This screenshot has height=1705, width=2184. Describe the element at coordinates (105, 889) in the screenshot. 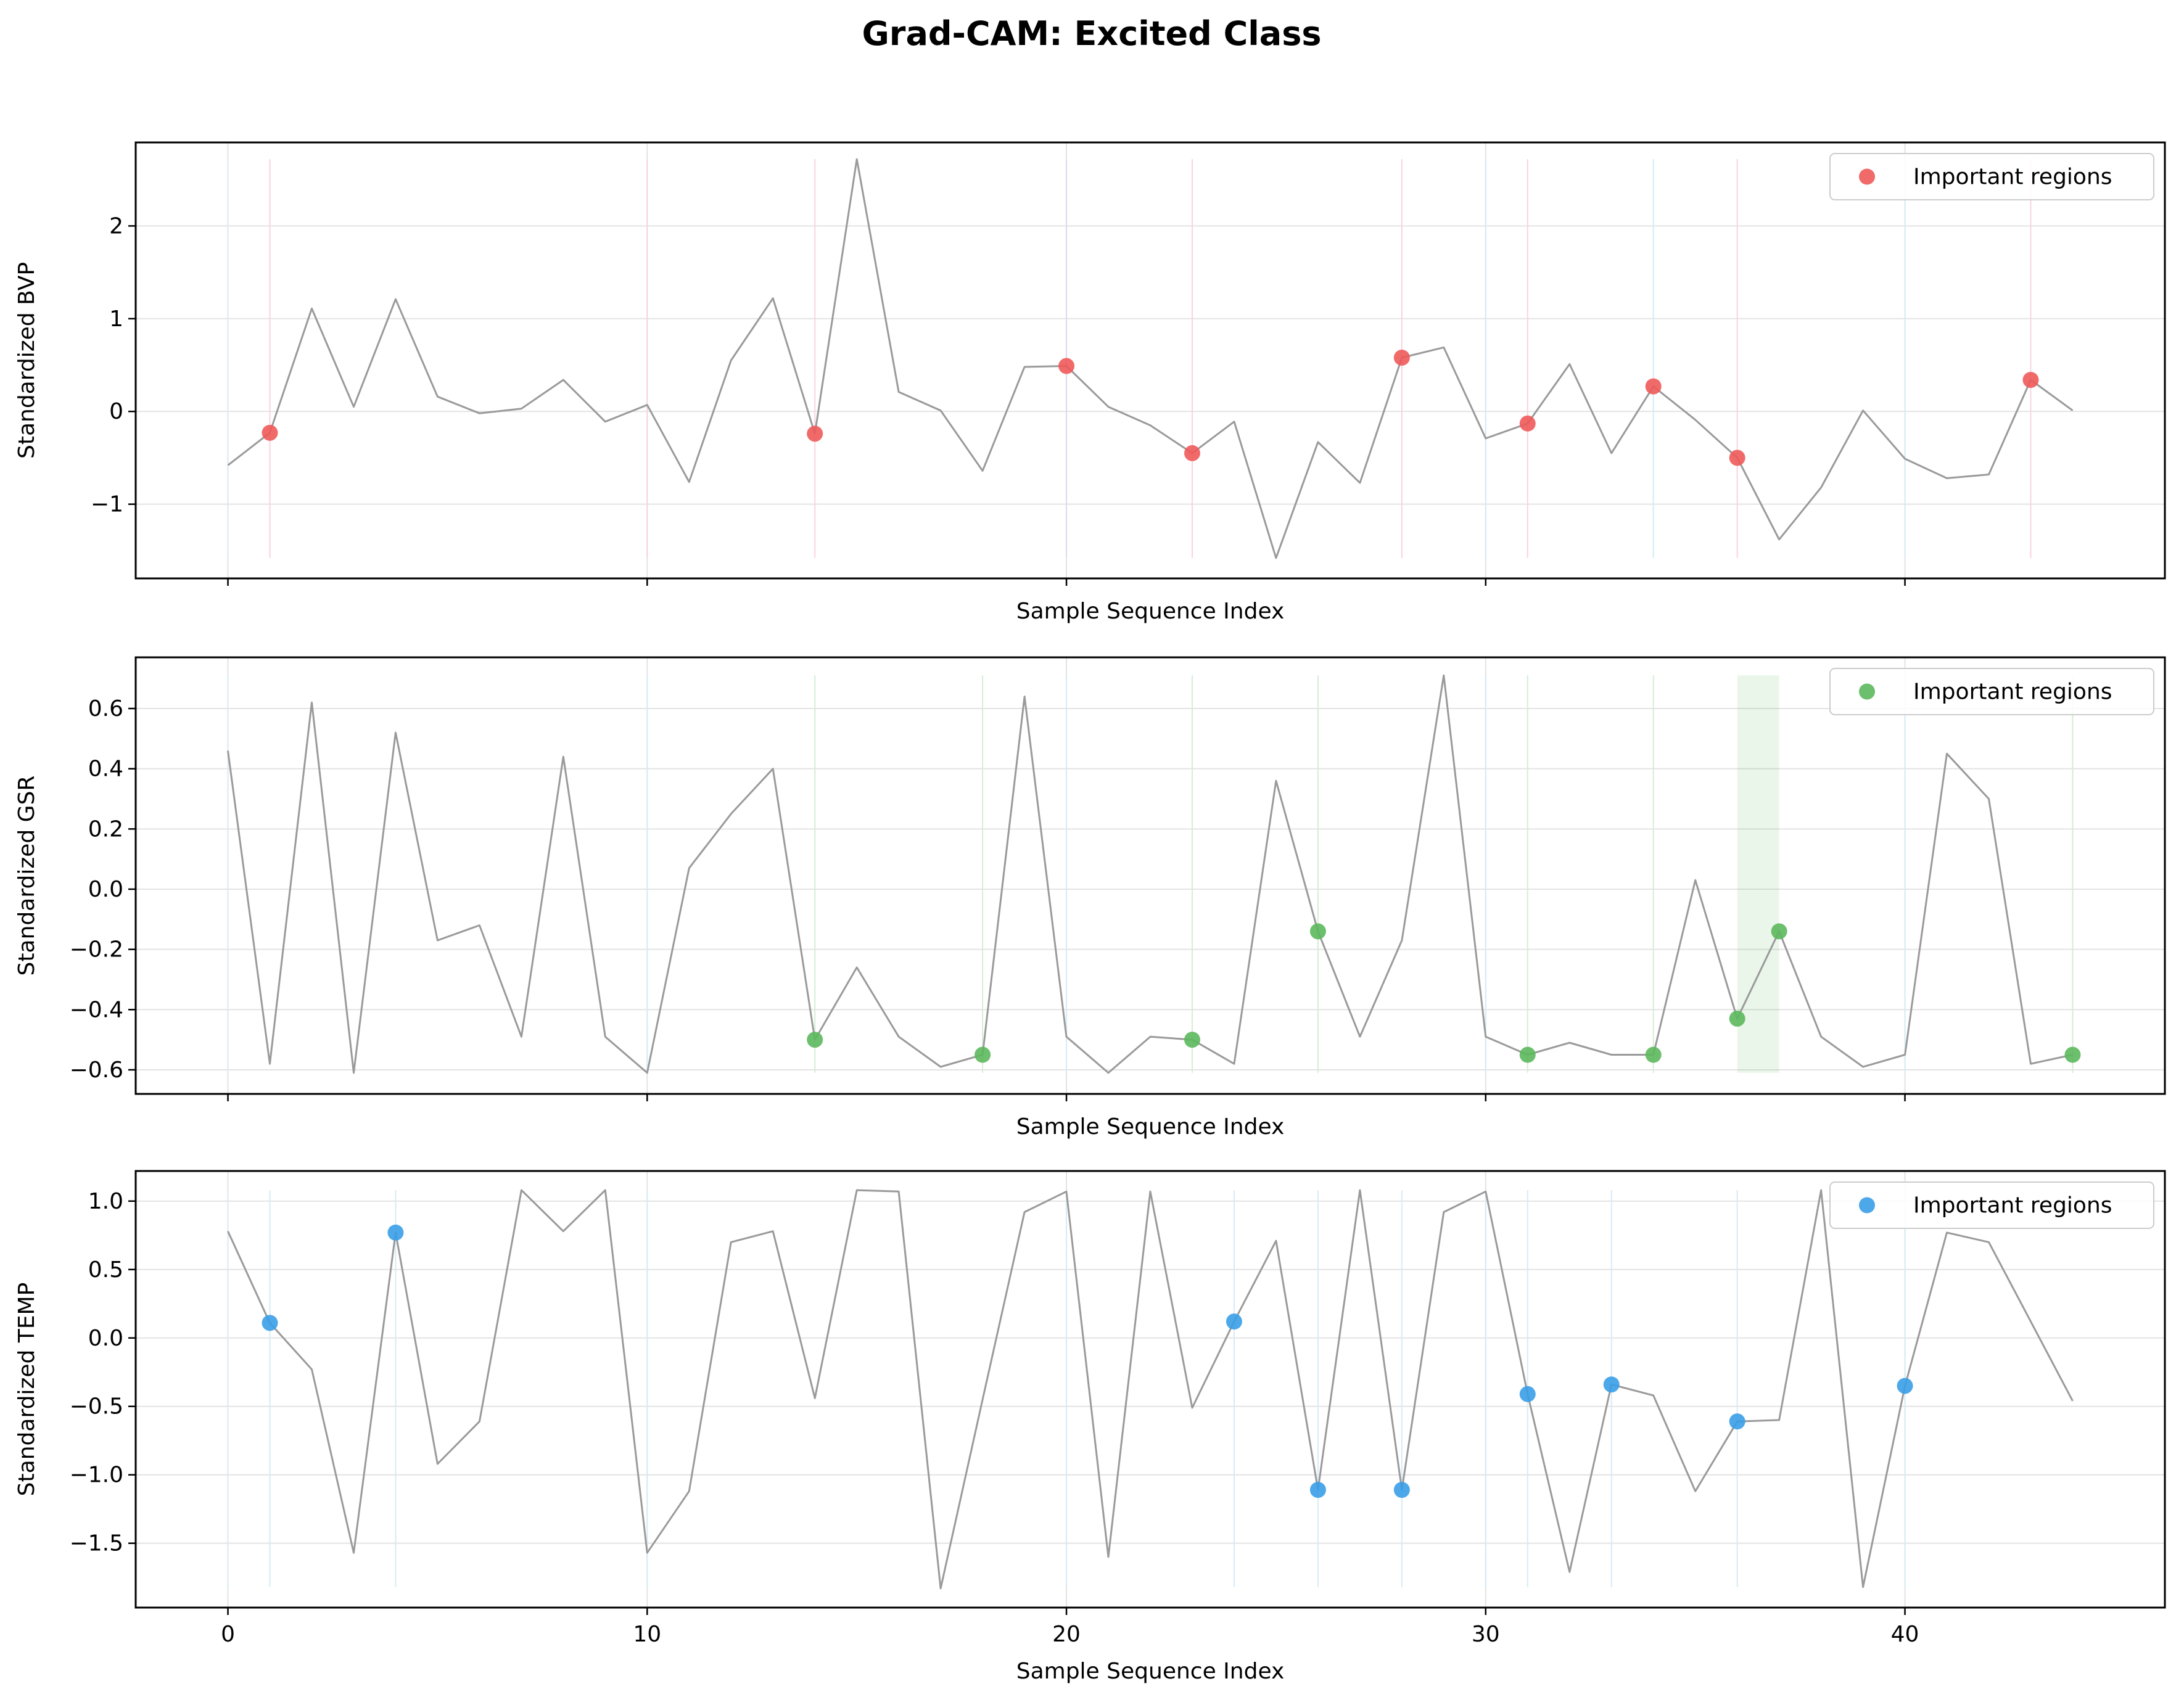

I see `gsr-y-tick-label: 0.0` at that location.